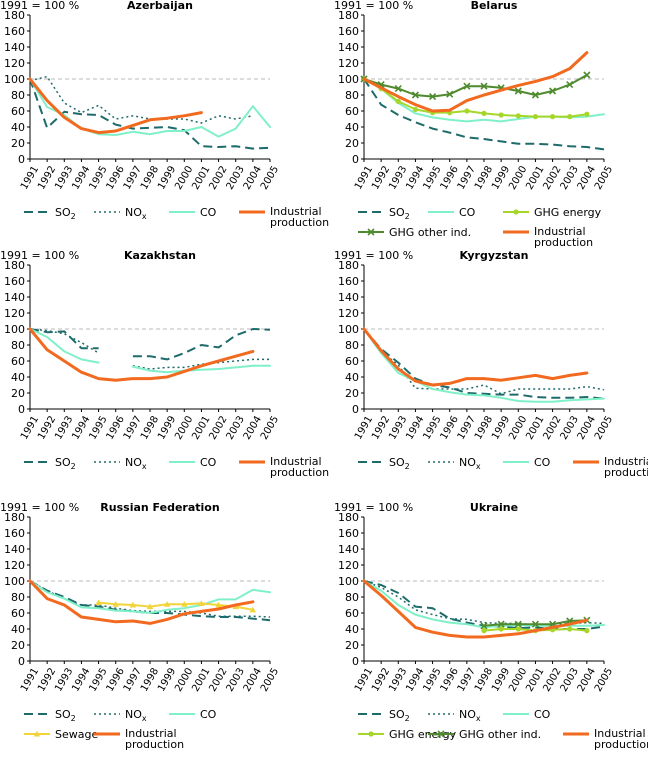 The height and width of the screenshot is (768, 648). Describe the element at coordinates (423, 734) in the screenshot. I see `legend-label-ghg-energy: GHG energy` at that location.